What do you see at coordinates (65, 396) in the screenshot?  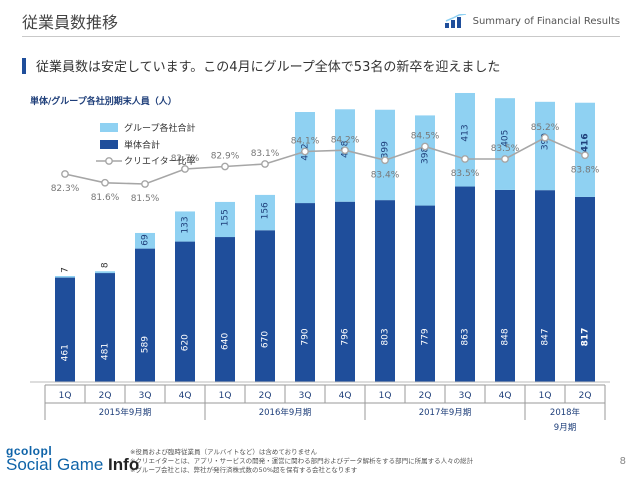 I see `category-label-0: 1Q` at bounding box center [65, 396].